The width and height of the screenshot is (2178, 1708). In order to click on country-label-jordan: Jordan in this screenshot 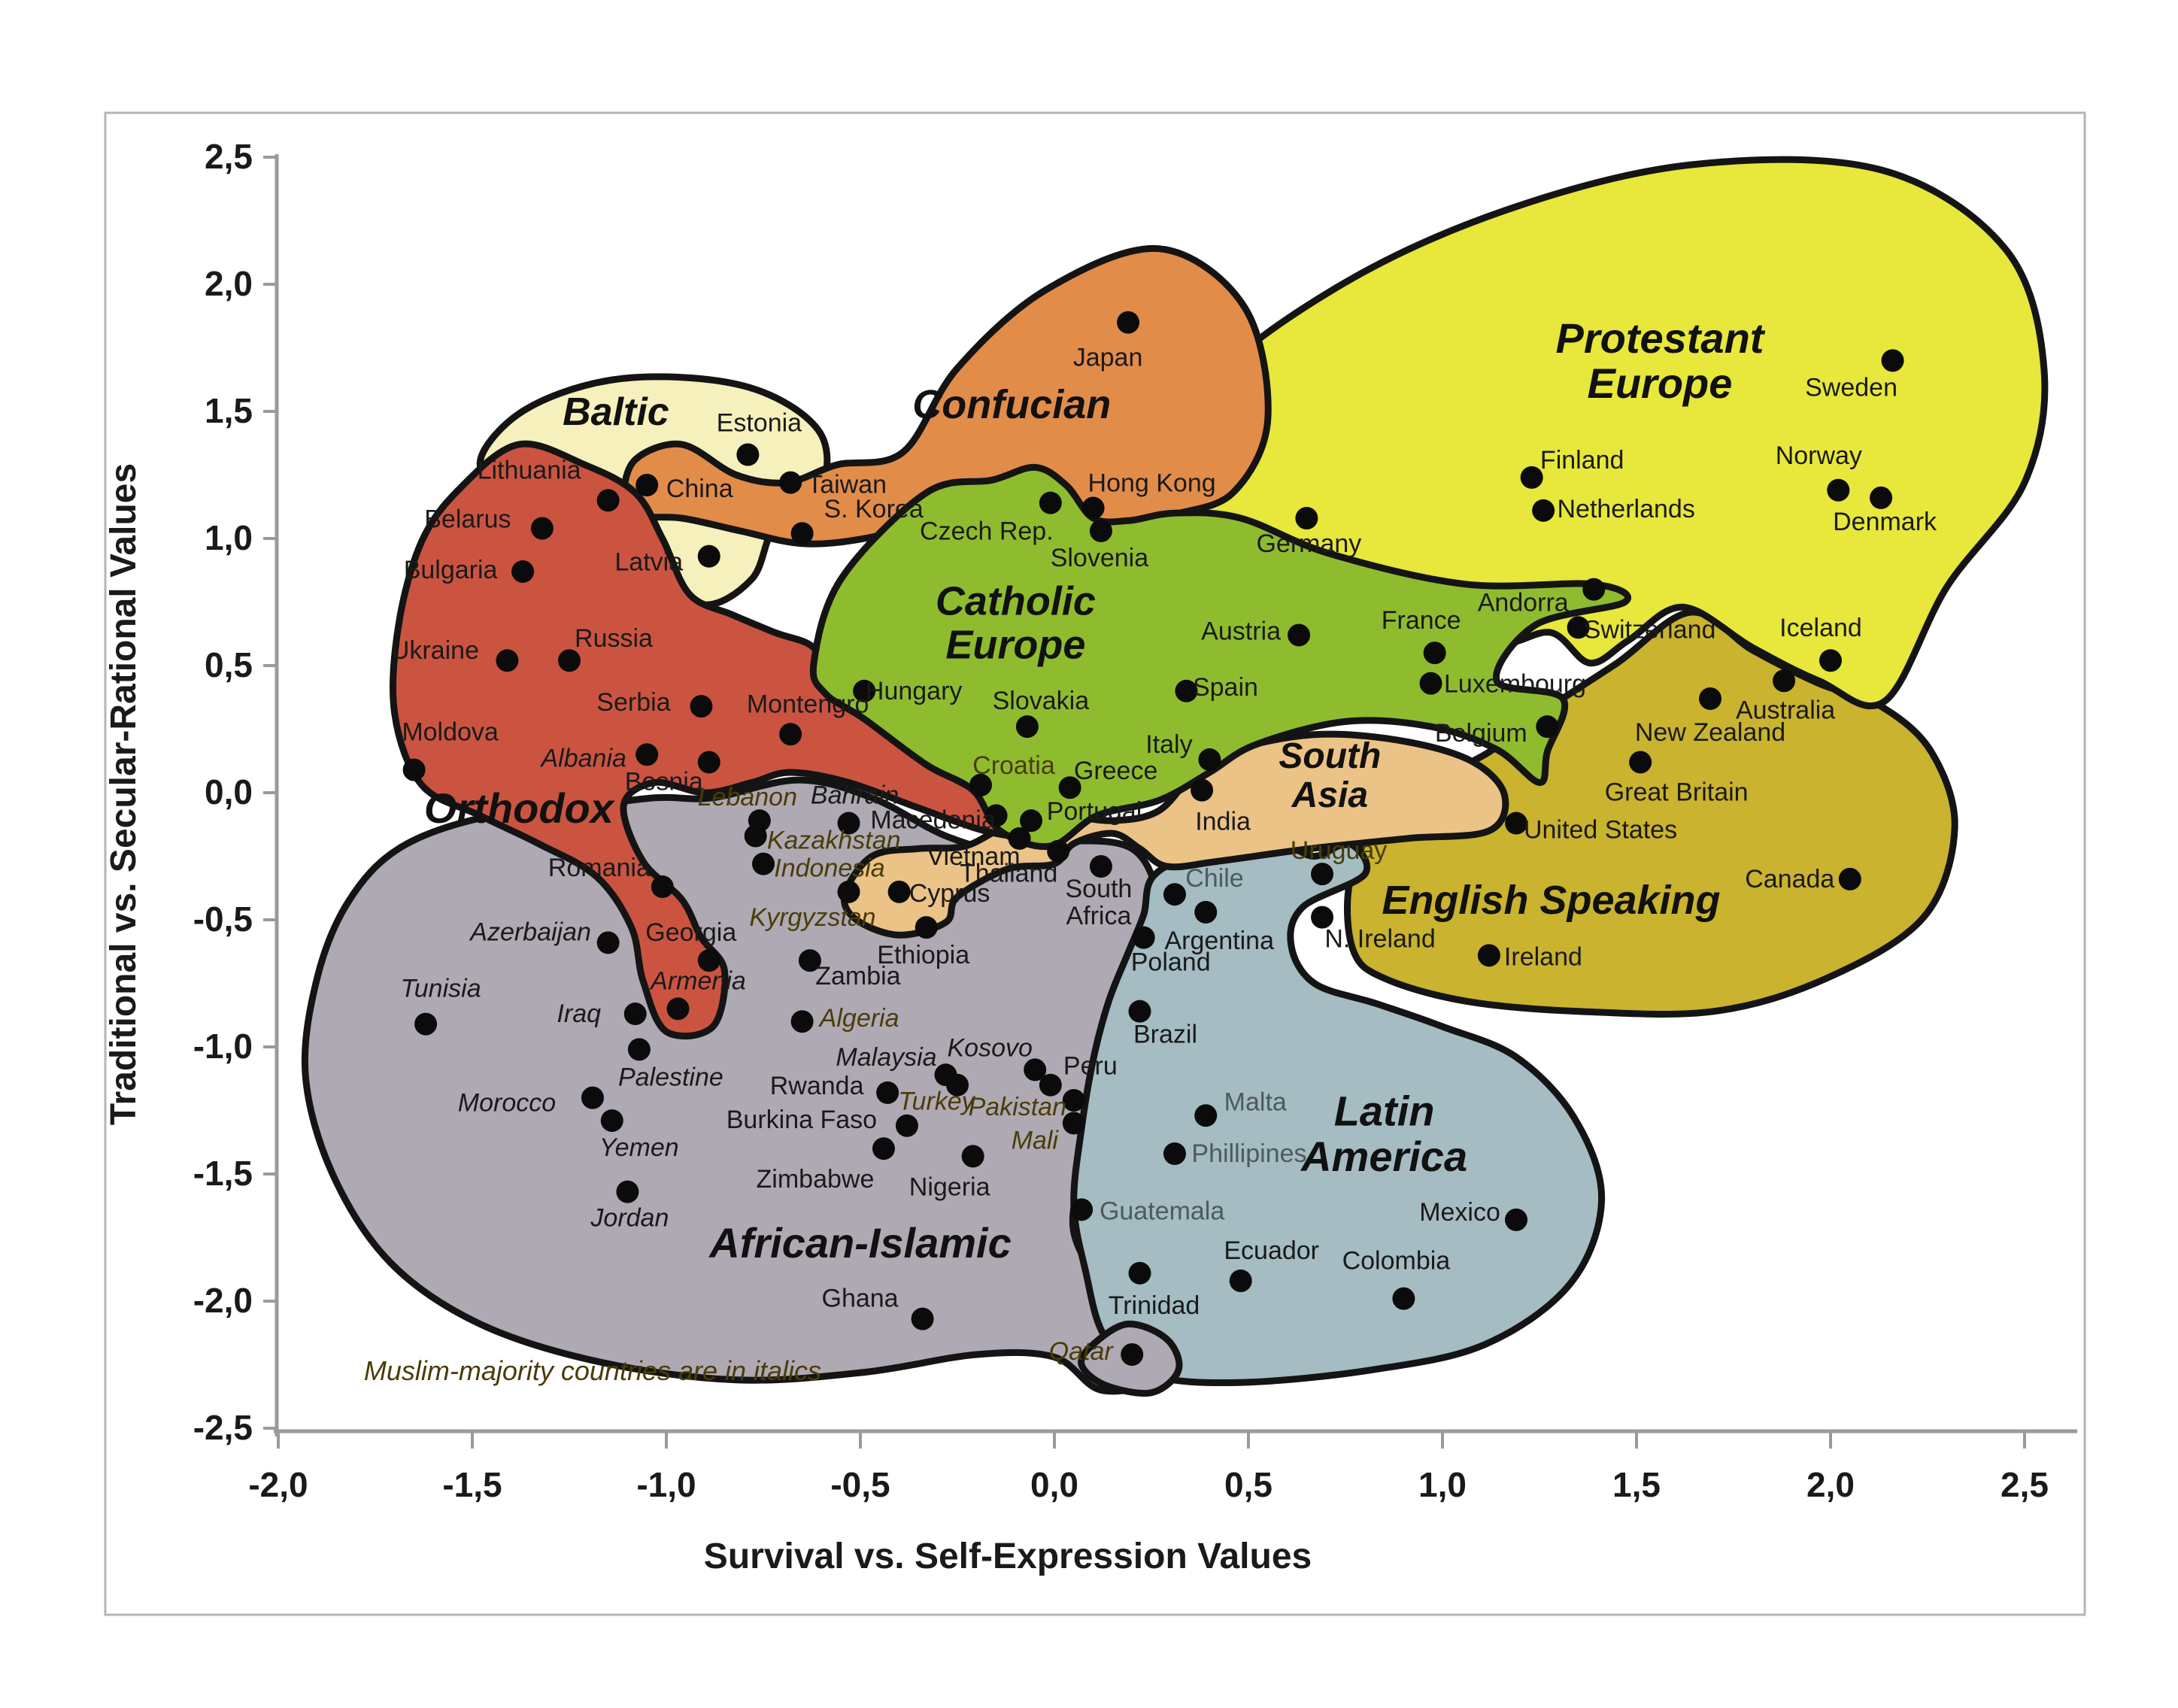, I will do `click(629, 1218)`.